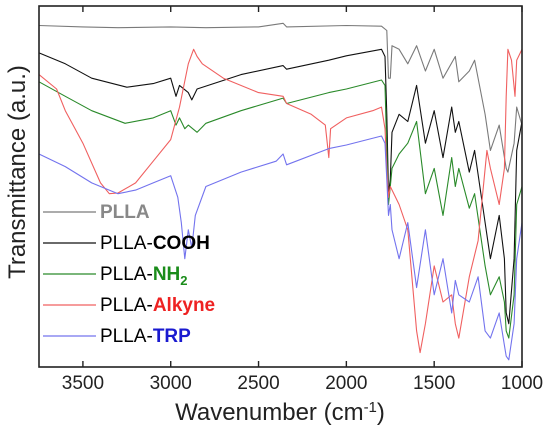 The height and width of the screenshot is (443, 550). I want to click on legend-label-prefix: PLLA, so click(125, 212).